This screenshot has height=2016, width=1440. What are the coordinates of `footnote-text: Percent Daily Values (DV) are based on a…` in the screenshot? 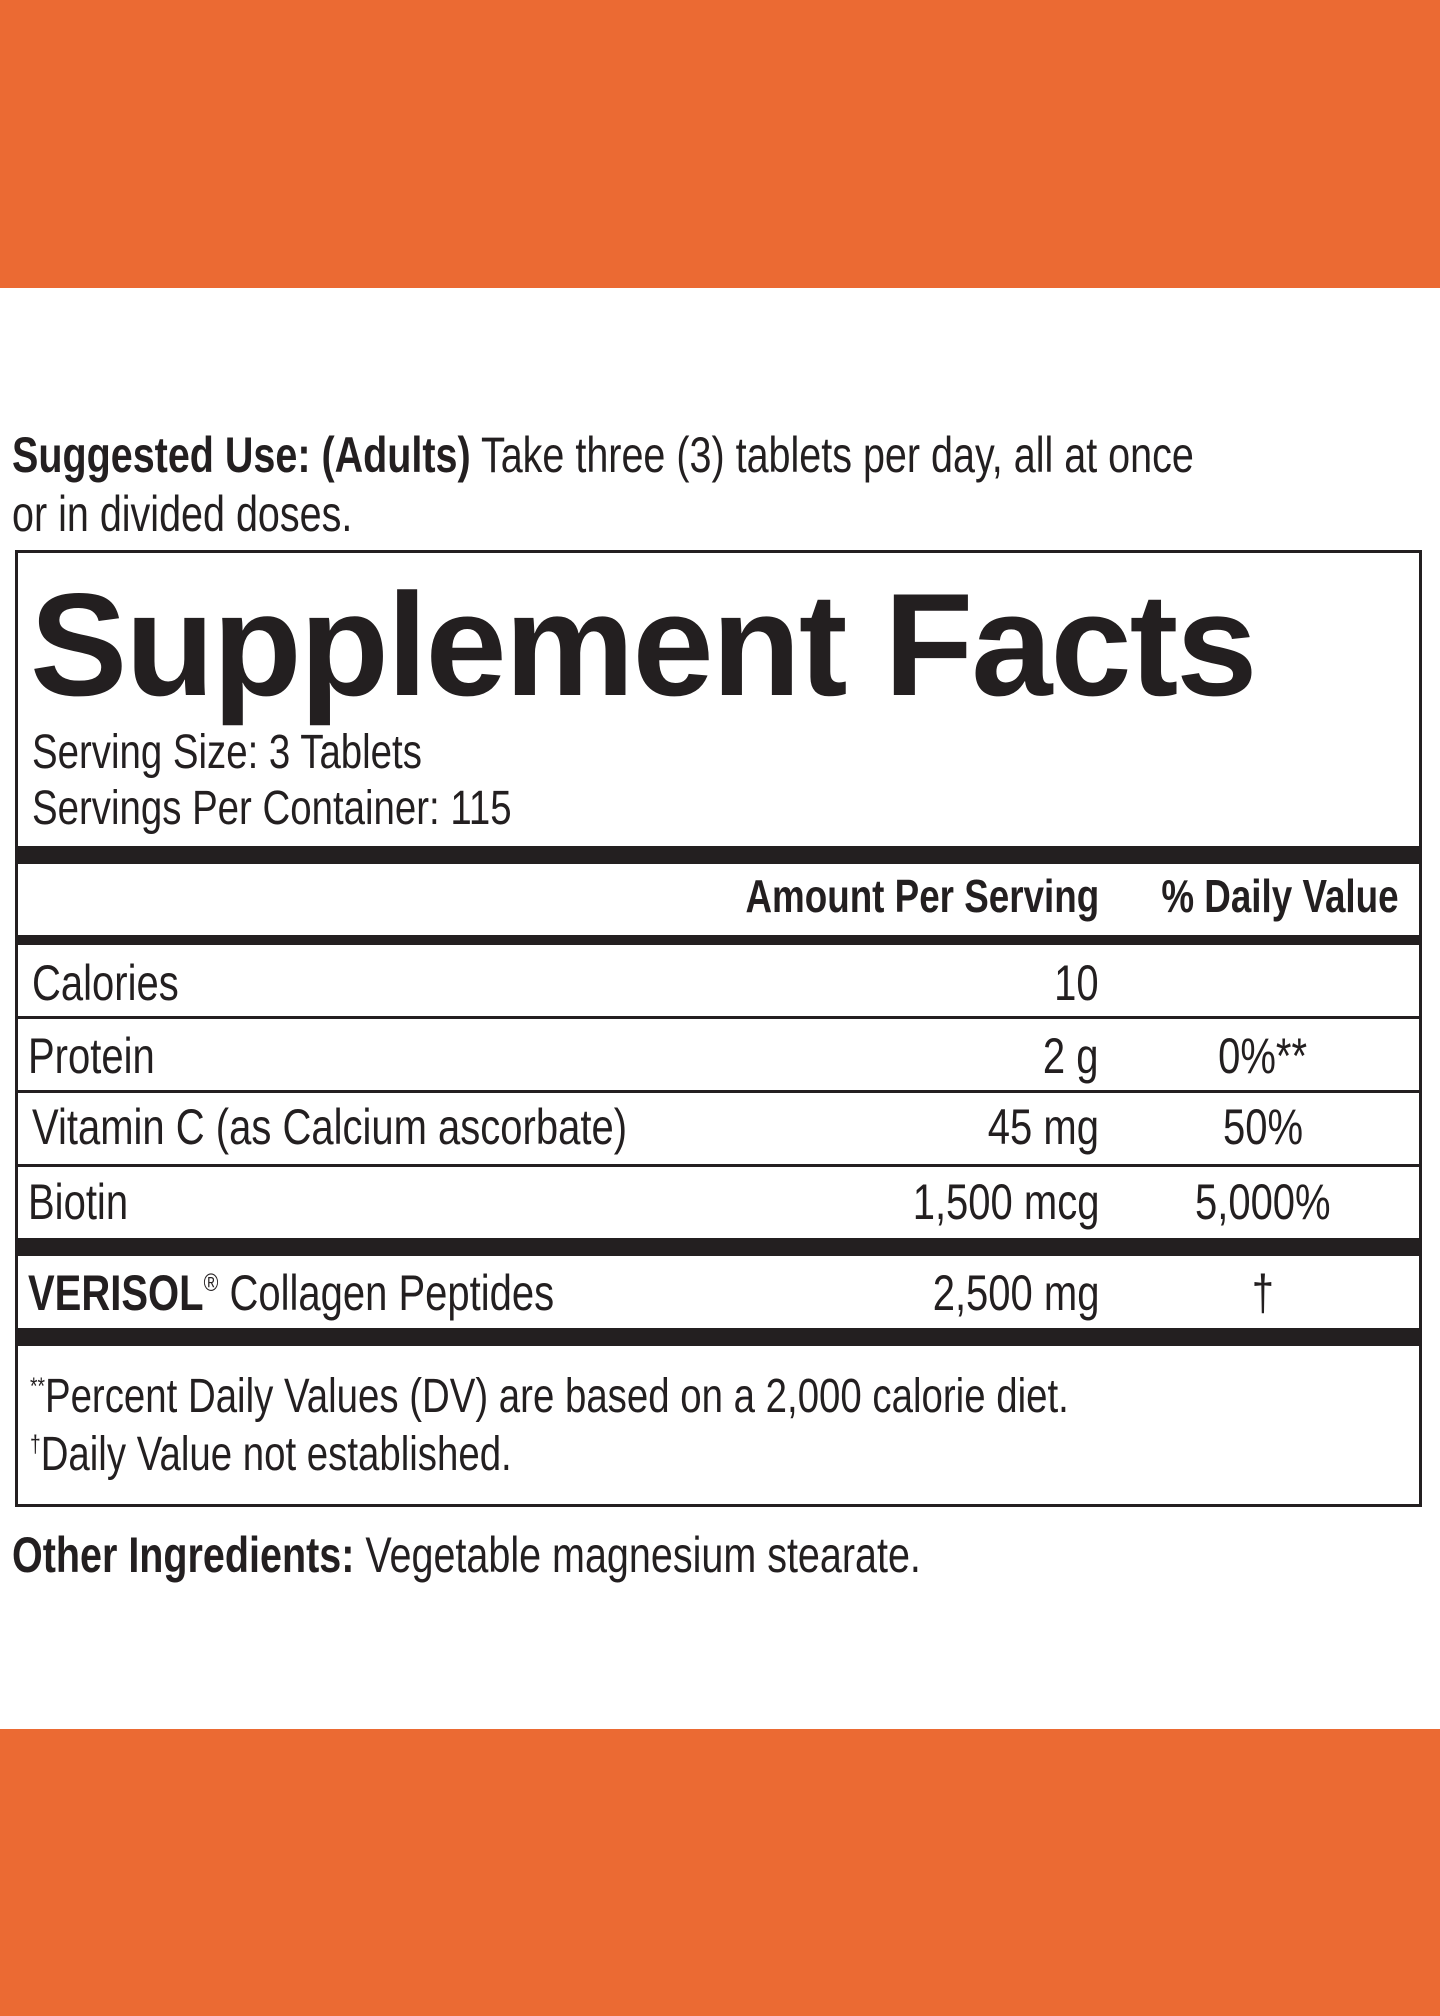 It's located at (556, 1396).